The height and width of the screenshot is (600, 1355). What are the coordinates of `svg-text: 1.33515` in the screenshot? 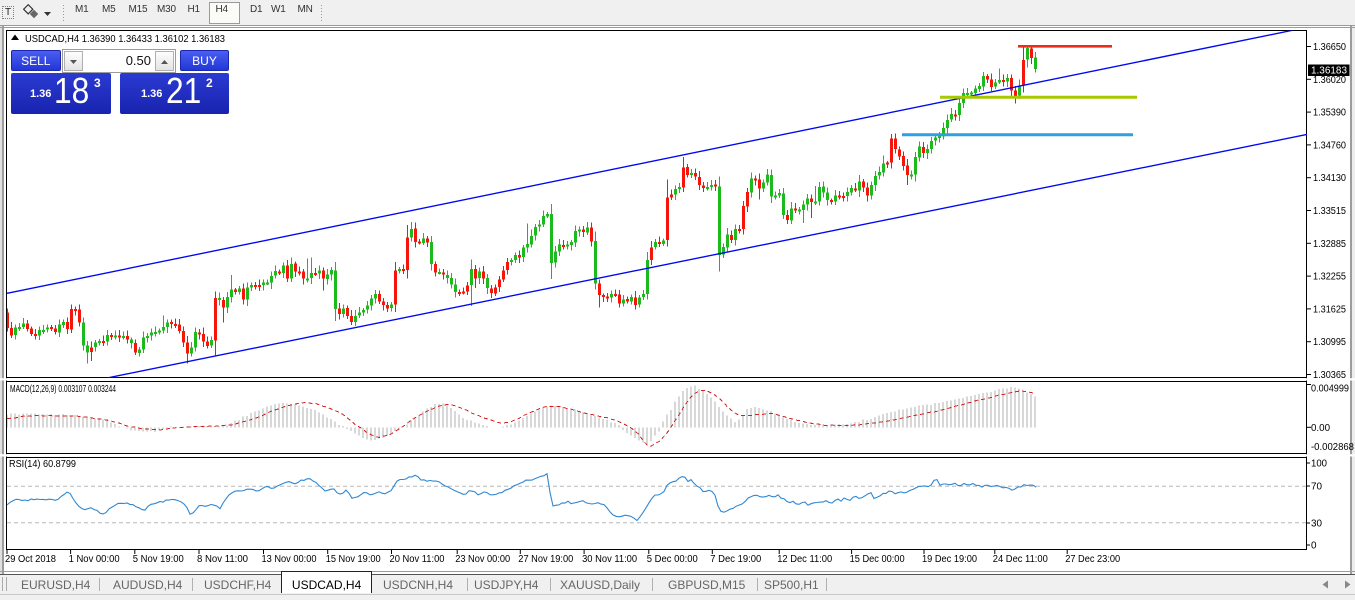 It's located at (1329, 211).